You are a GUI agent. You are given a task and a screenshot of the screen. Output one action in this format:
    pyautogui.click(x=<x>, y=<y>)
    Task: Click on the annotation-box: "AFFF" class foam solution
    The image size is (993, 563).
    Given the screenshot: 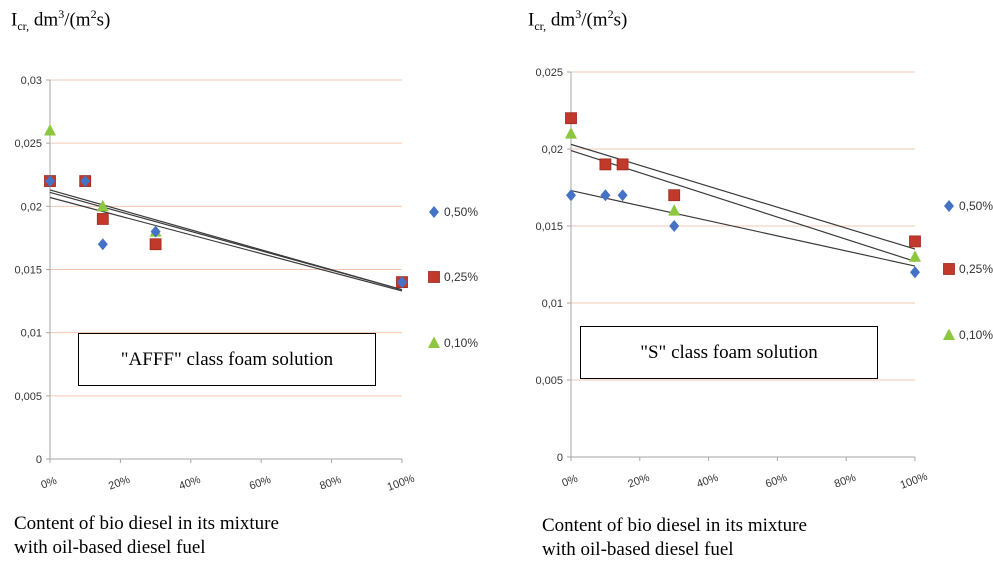 What is the action you would take?
    pyautogui.click(x=227, y=359)
    